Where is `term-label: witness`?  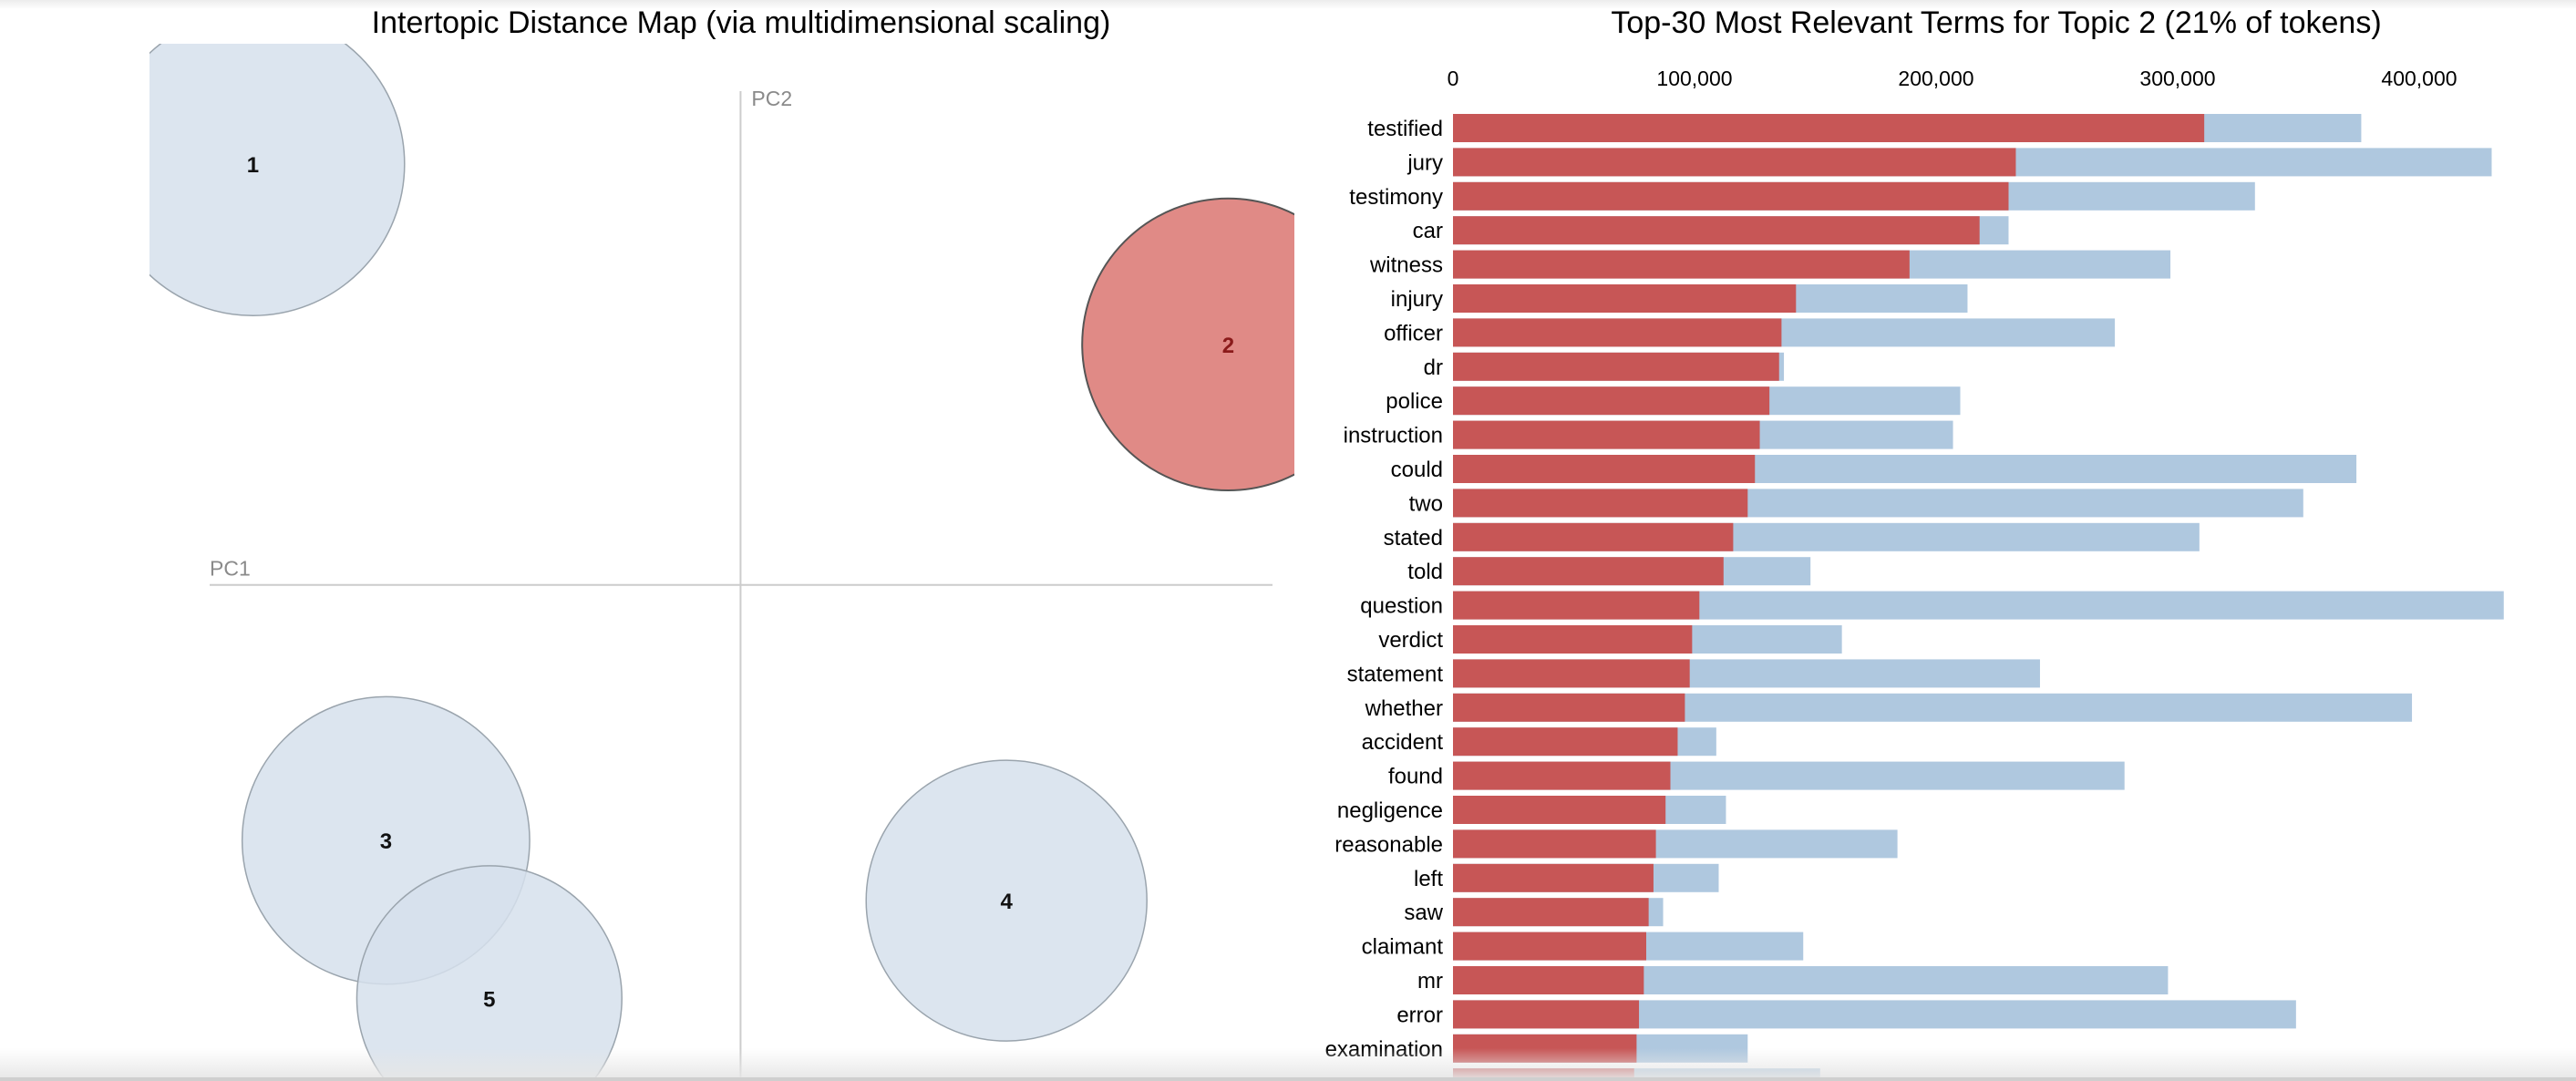
term-label: witness is located at coordinates (1406, 266).